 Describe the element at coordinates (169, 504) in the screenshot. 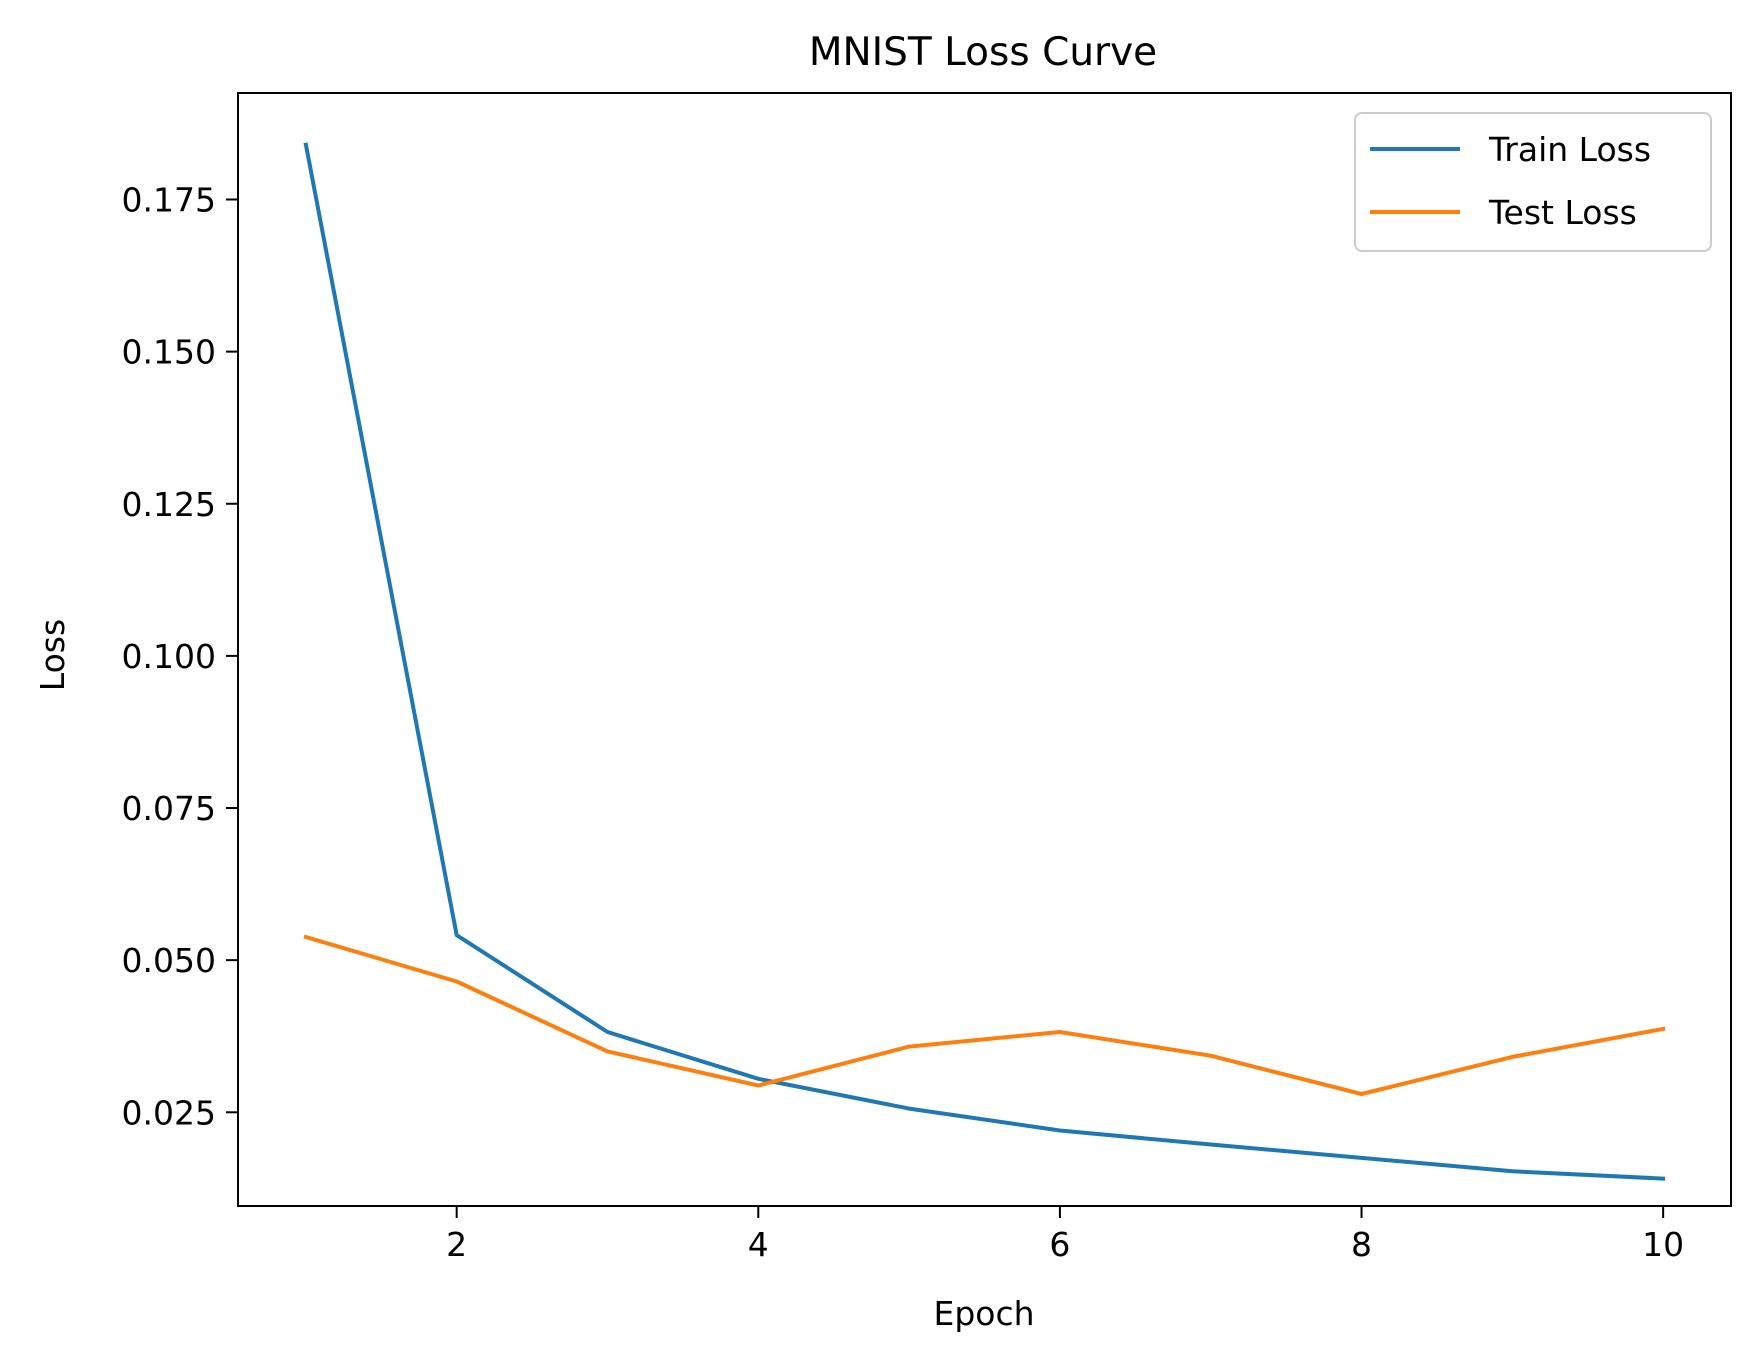

I see `y-tick-label: 0.125` at that location.